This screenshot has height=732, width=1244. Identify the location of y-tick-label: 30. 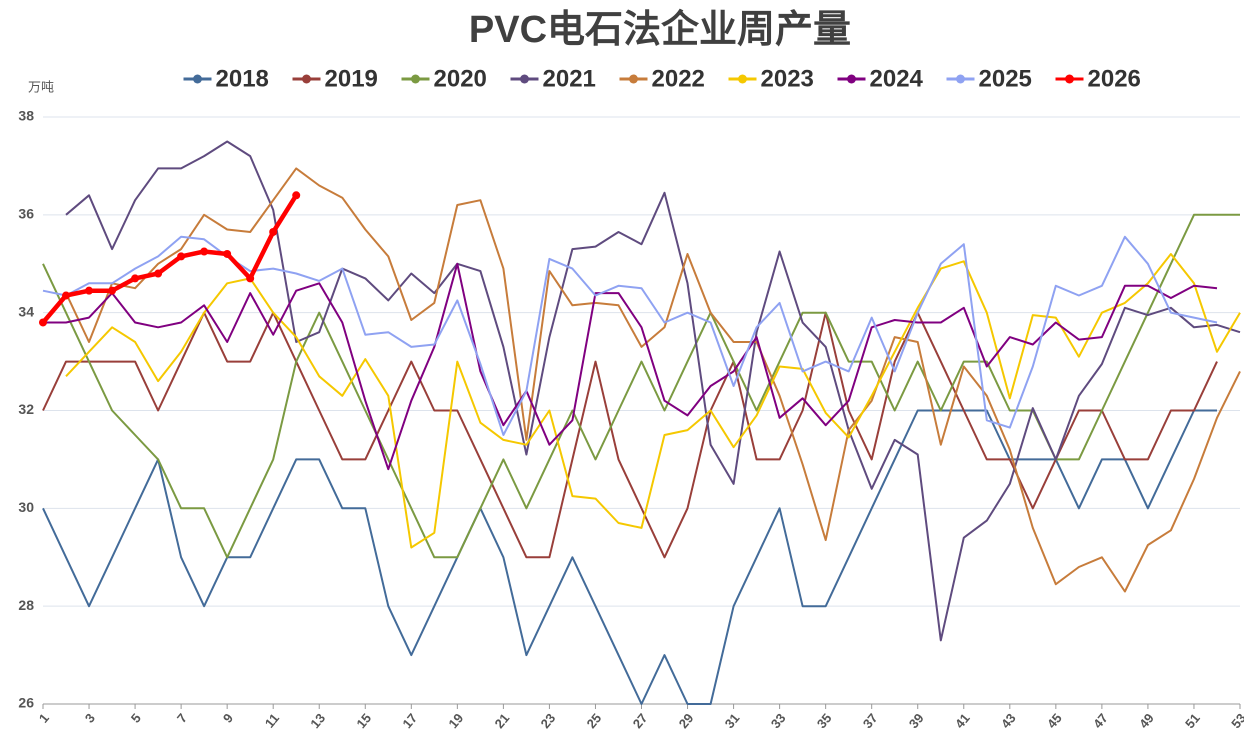
(26, 507).